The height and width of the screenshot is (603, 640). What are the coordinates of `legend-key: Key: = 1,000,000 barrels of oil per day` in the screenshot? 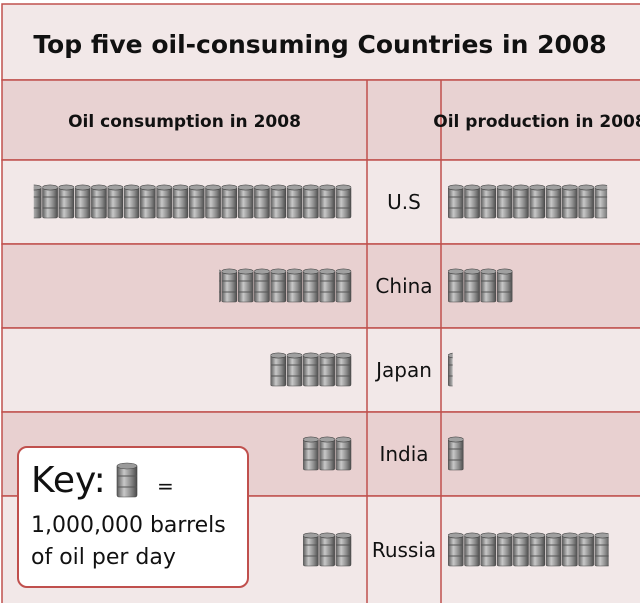 It's located at (133, 517).